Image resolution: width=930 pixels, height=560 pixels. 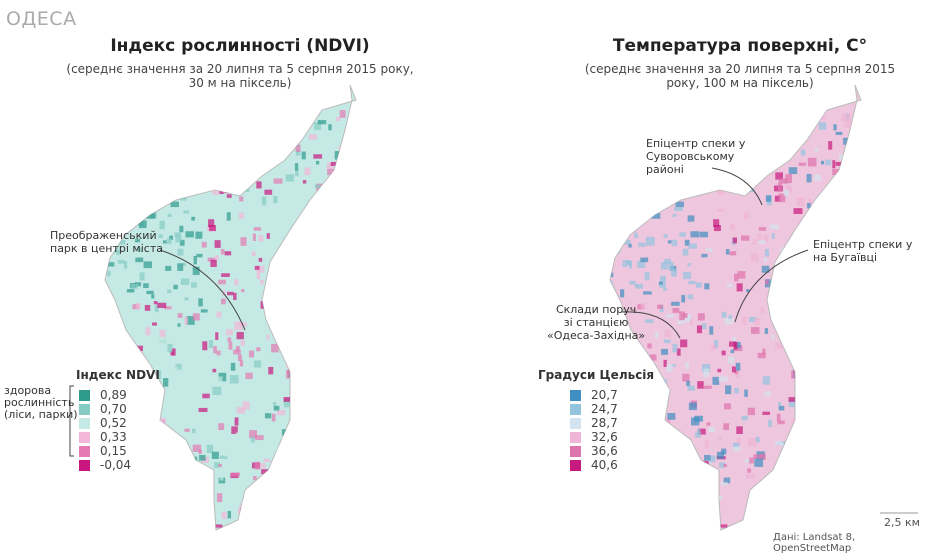 I want to click on annotation-warehouses: Склади поруч зі станцією «Одеса-Західна», so click(x=596, y=322).